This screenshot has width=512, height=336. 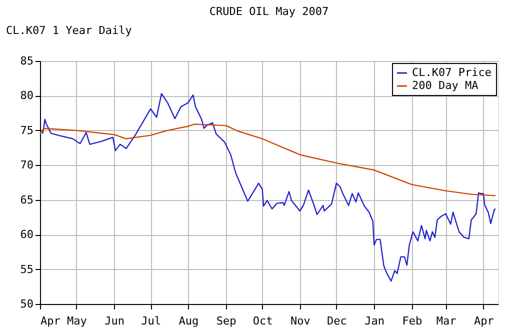 I want to click on x-tick-label: Dec, so click(x=336, y=321).